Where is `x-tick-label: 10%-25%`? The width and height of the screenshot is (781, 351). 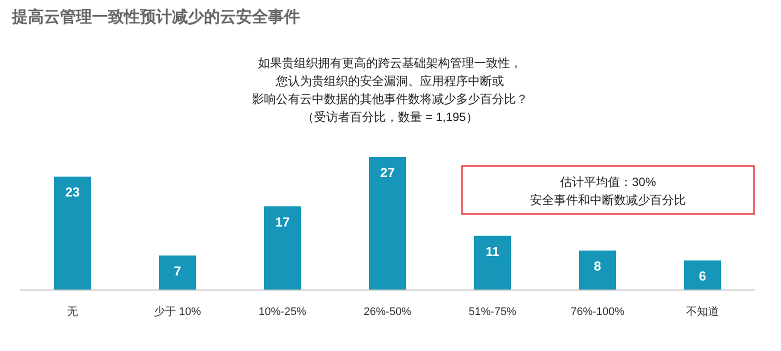 x-tick-label: 10%-25% is located at coordinates (282, 312).